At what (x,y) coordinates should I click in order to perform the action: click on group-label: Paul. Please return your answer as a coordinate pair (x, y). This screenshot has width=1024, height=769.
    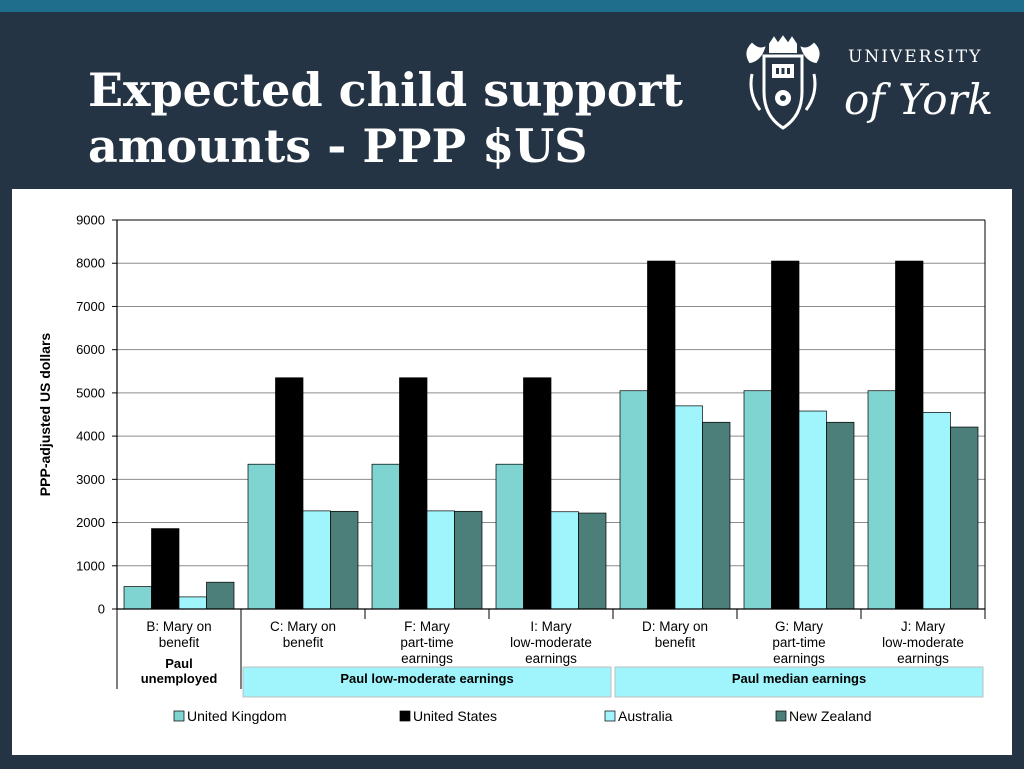
    Looking at the image, I should click on (178, 663).